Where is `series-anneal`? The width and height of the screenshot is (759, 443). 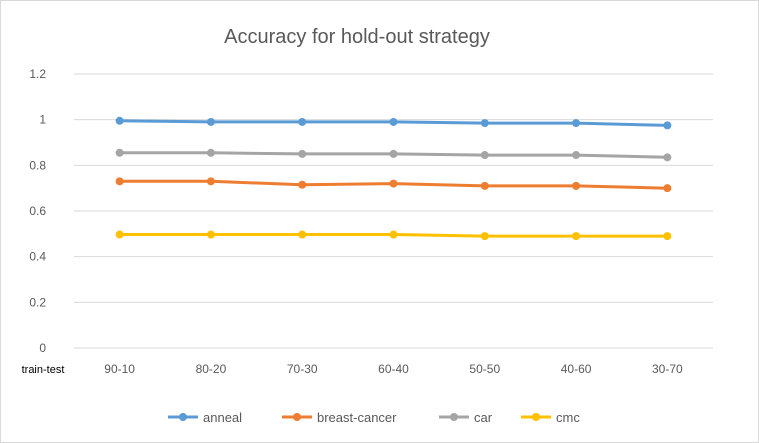
series-anneal is located at coordinates (393, 123).